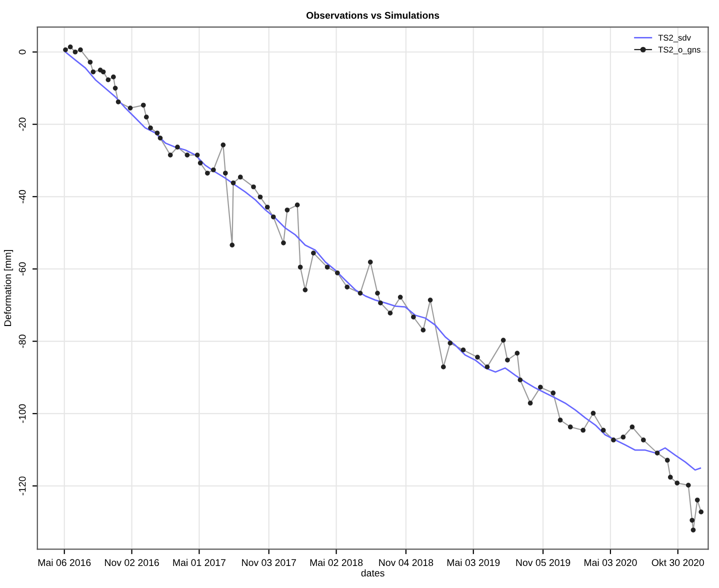 This screenshot has height=588, width=719. What do you see at coordinates (9, 288) in the screenshot?
I see `y-axis-title: Deformation [mm]` at bounding box center [9, 288].